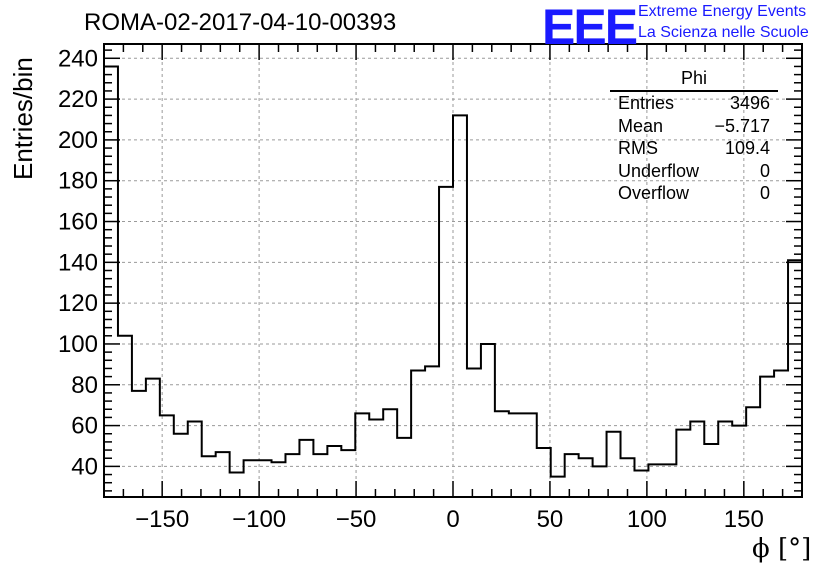  I want to click on x-tick-label: −50, so click(356, 519).